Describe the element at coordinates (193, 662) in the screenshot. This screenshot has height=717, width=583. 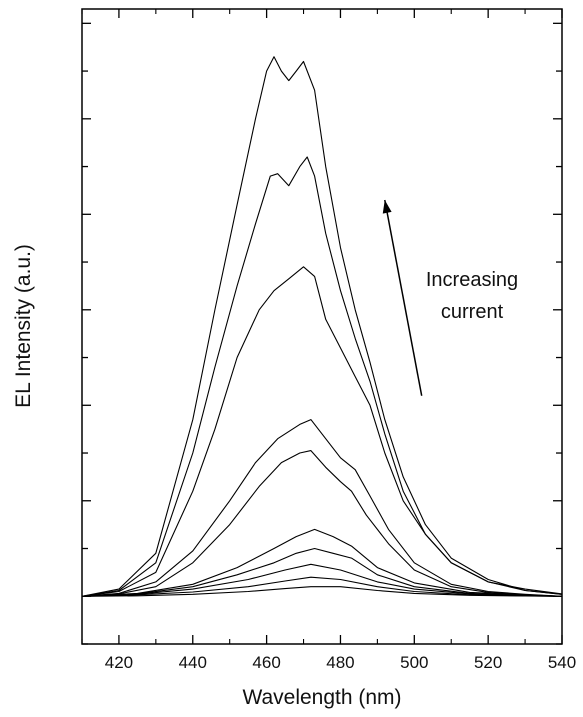
I see `x-tick-label: 440` at that location.